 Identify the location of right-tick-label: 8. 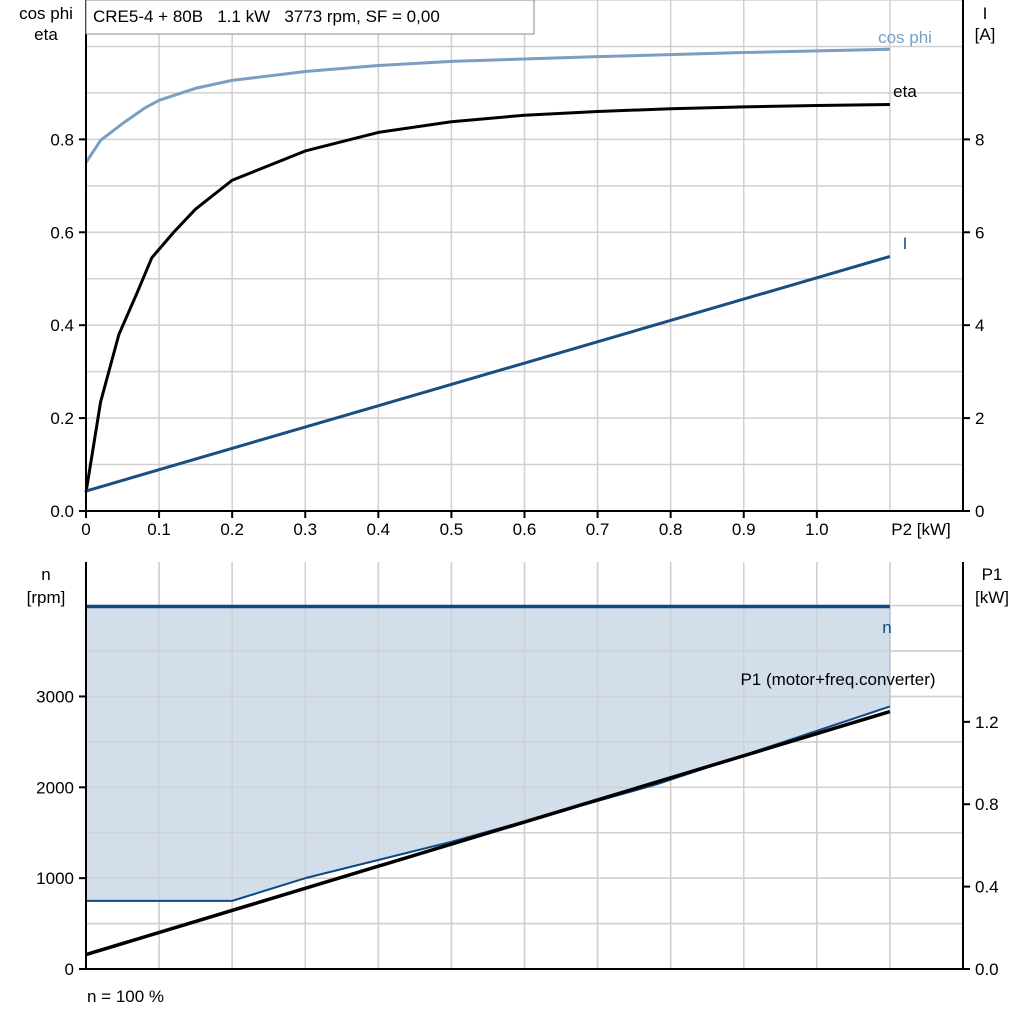
(979, 139).